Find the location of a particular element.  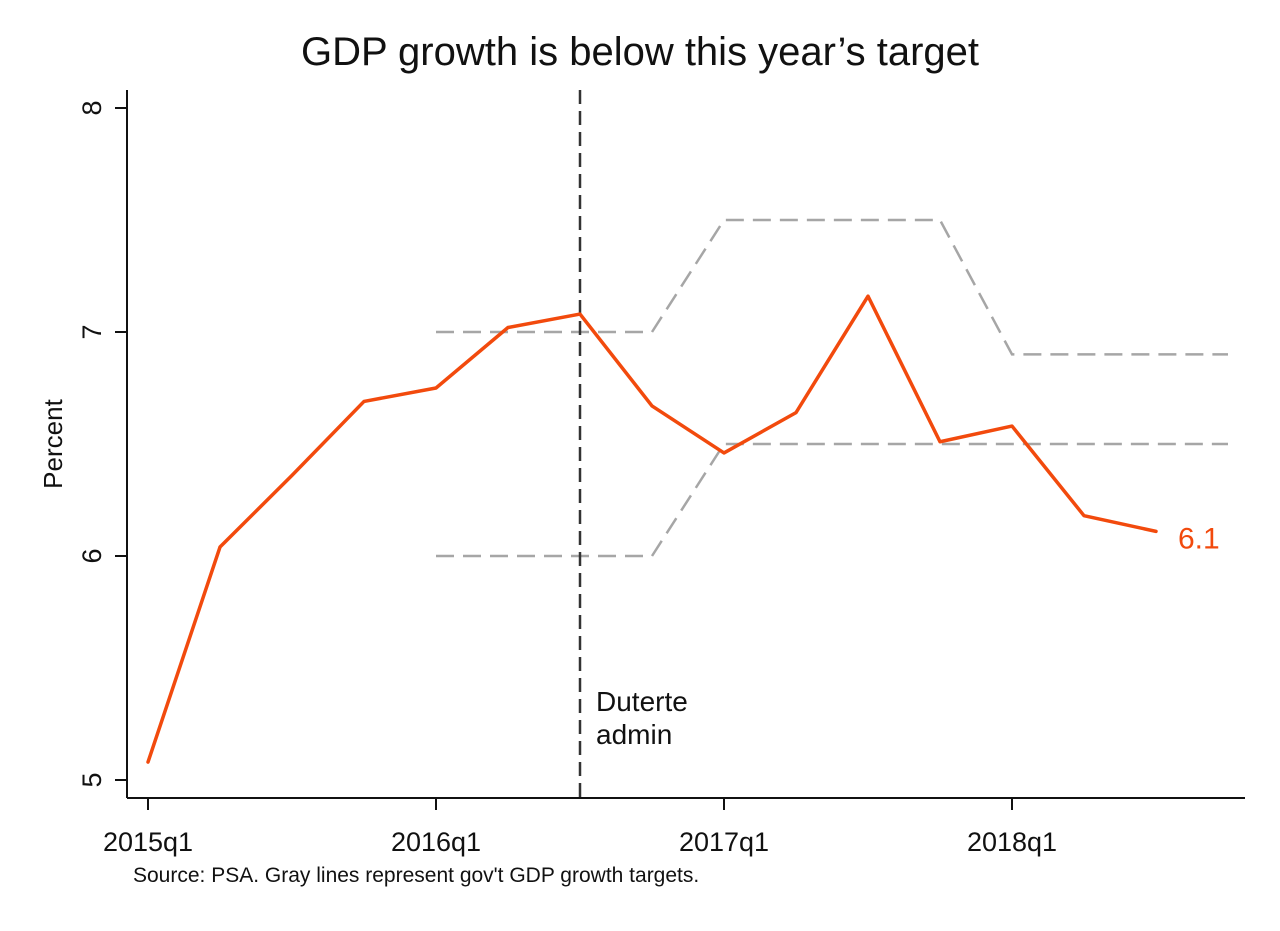

chart-title: GDP growth is below this year’s target is located at coordinates (640, 52).